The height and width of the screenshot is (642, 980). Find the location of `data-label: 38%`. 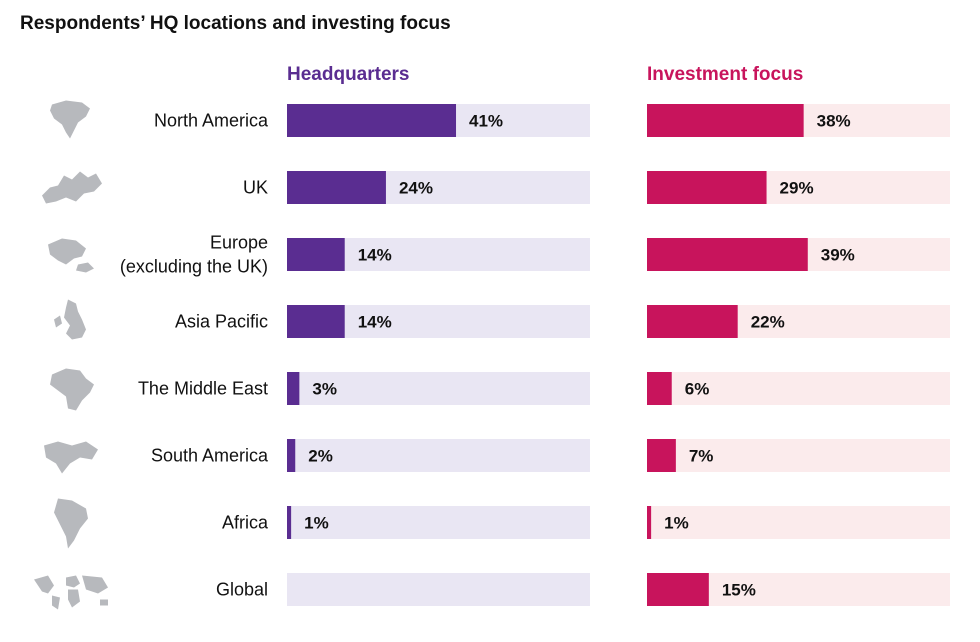

data-label: 38% is located at coordinates (834, 121).